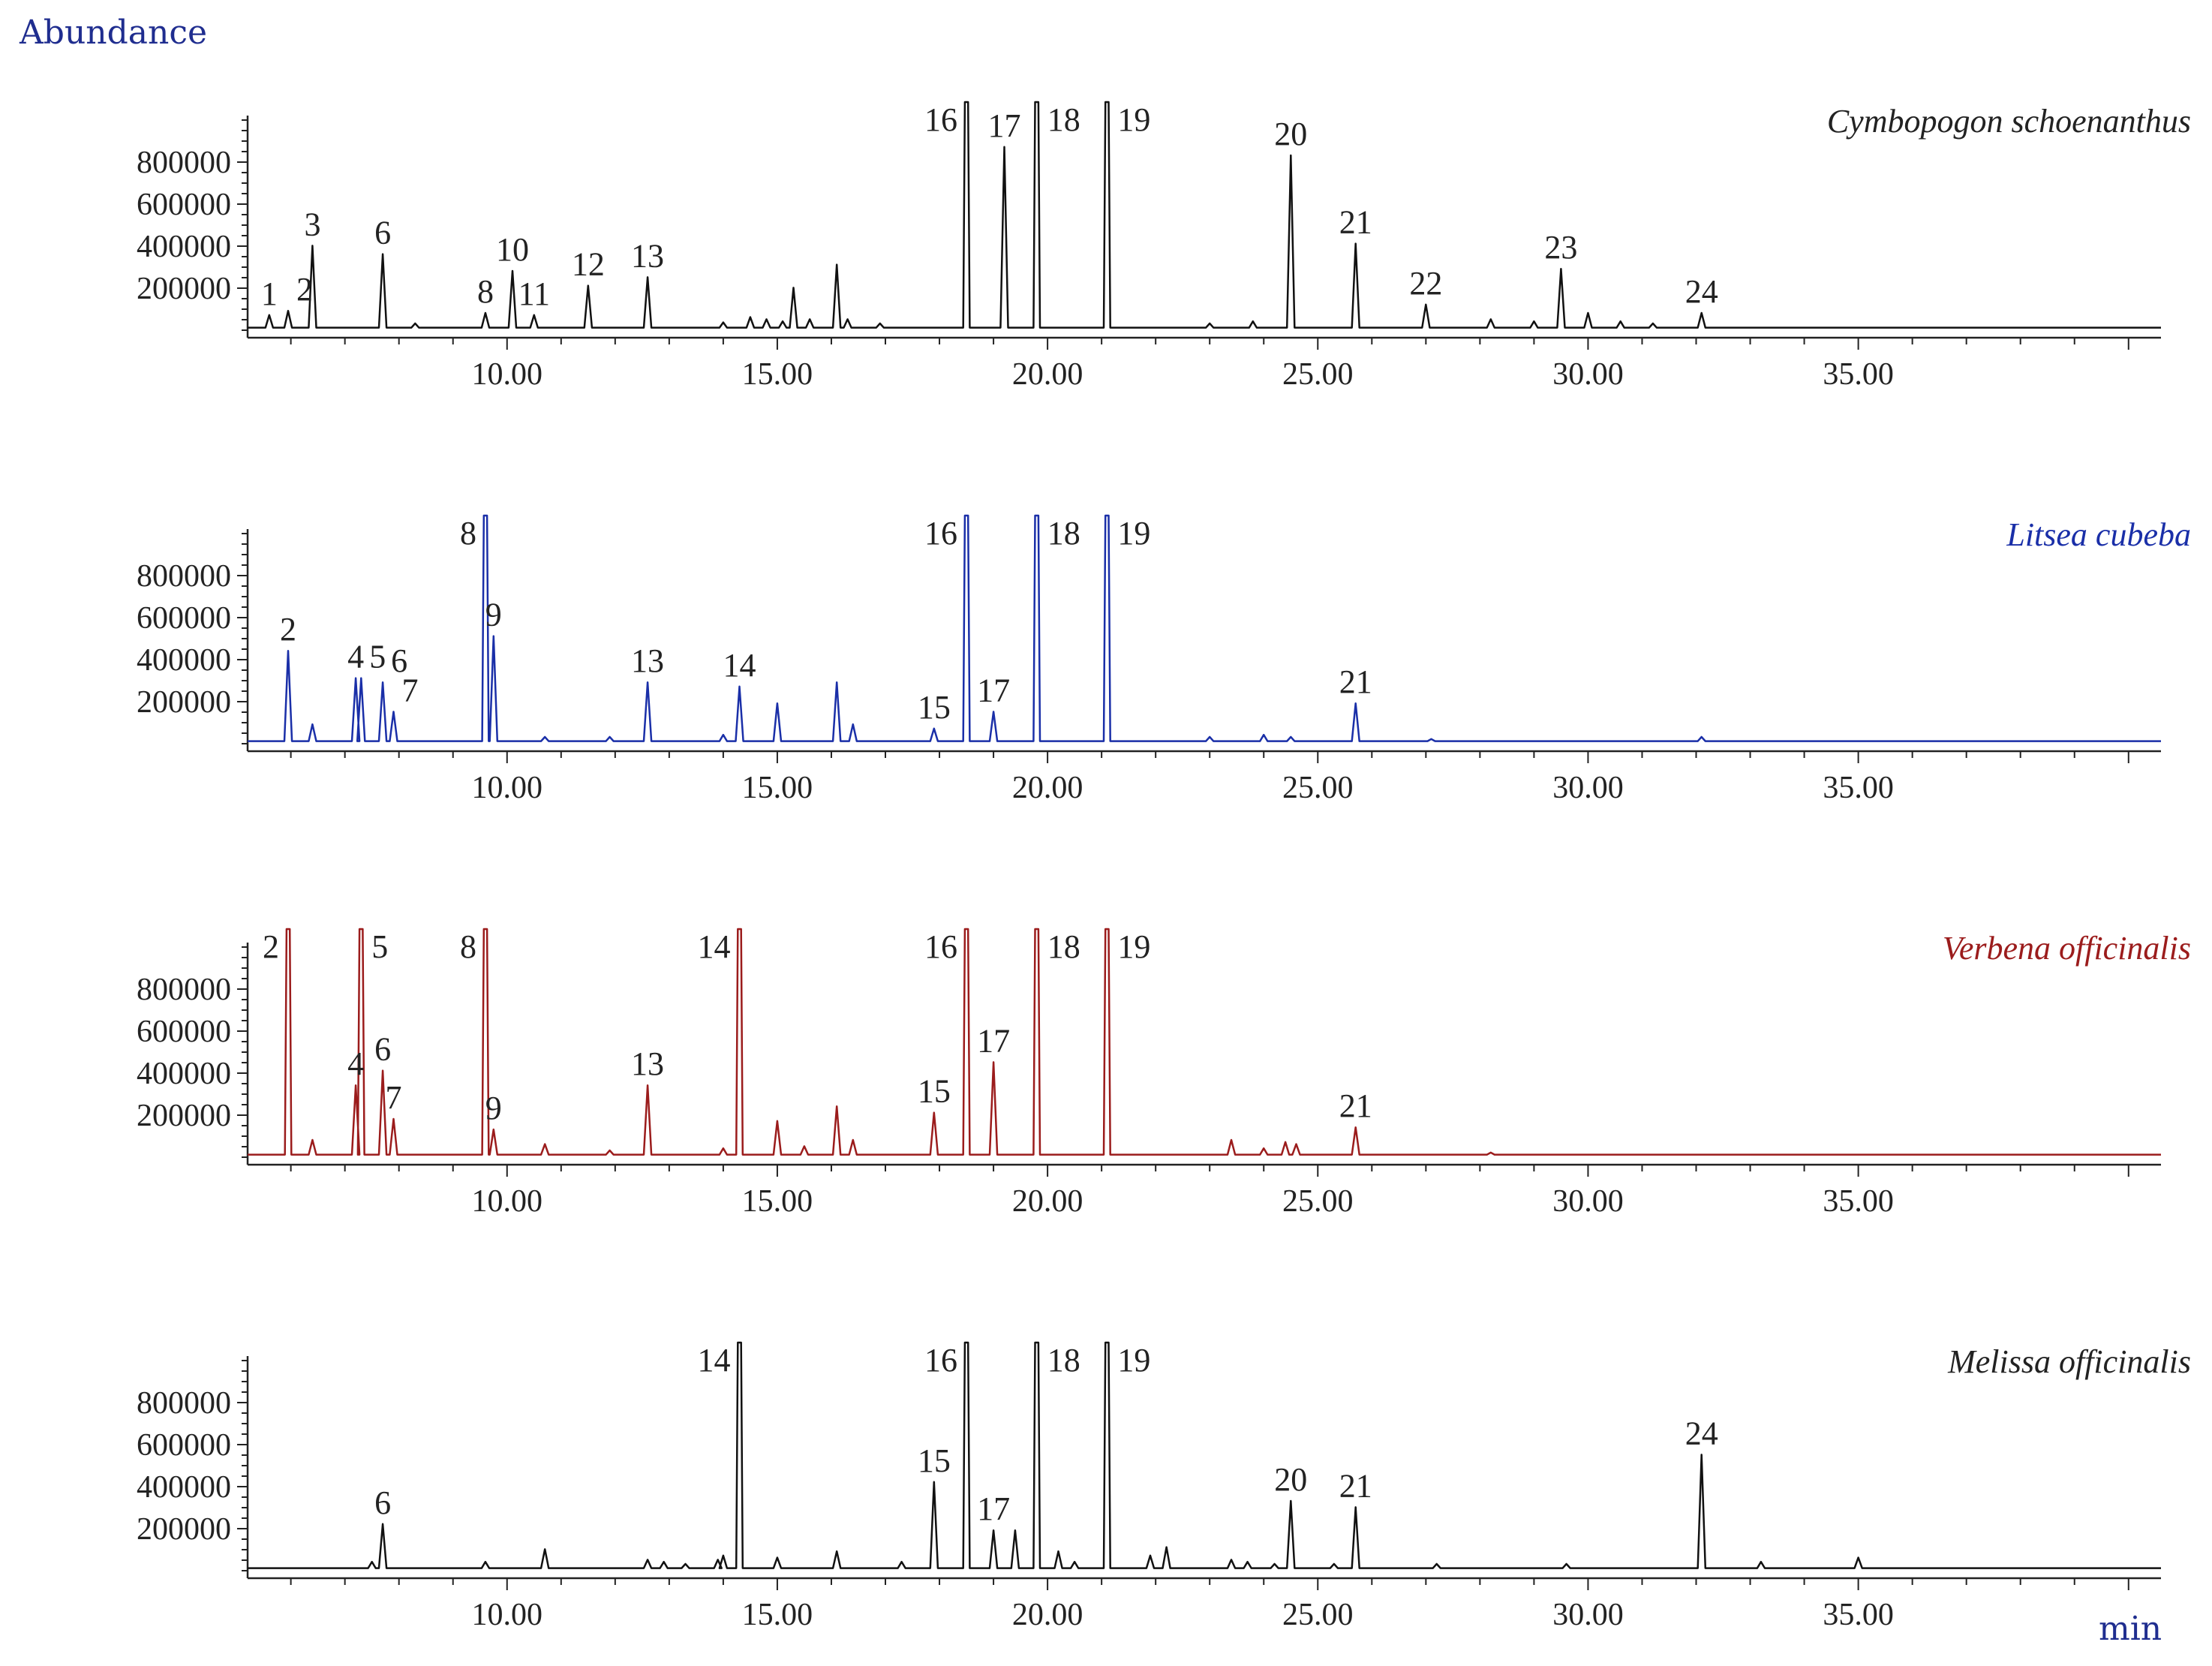 The image size is (2212, 1666). What do you see at coordinates (588, 264) in the screenshot?
I see `peak-label: 12` at bounding box center [588, 264].